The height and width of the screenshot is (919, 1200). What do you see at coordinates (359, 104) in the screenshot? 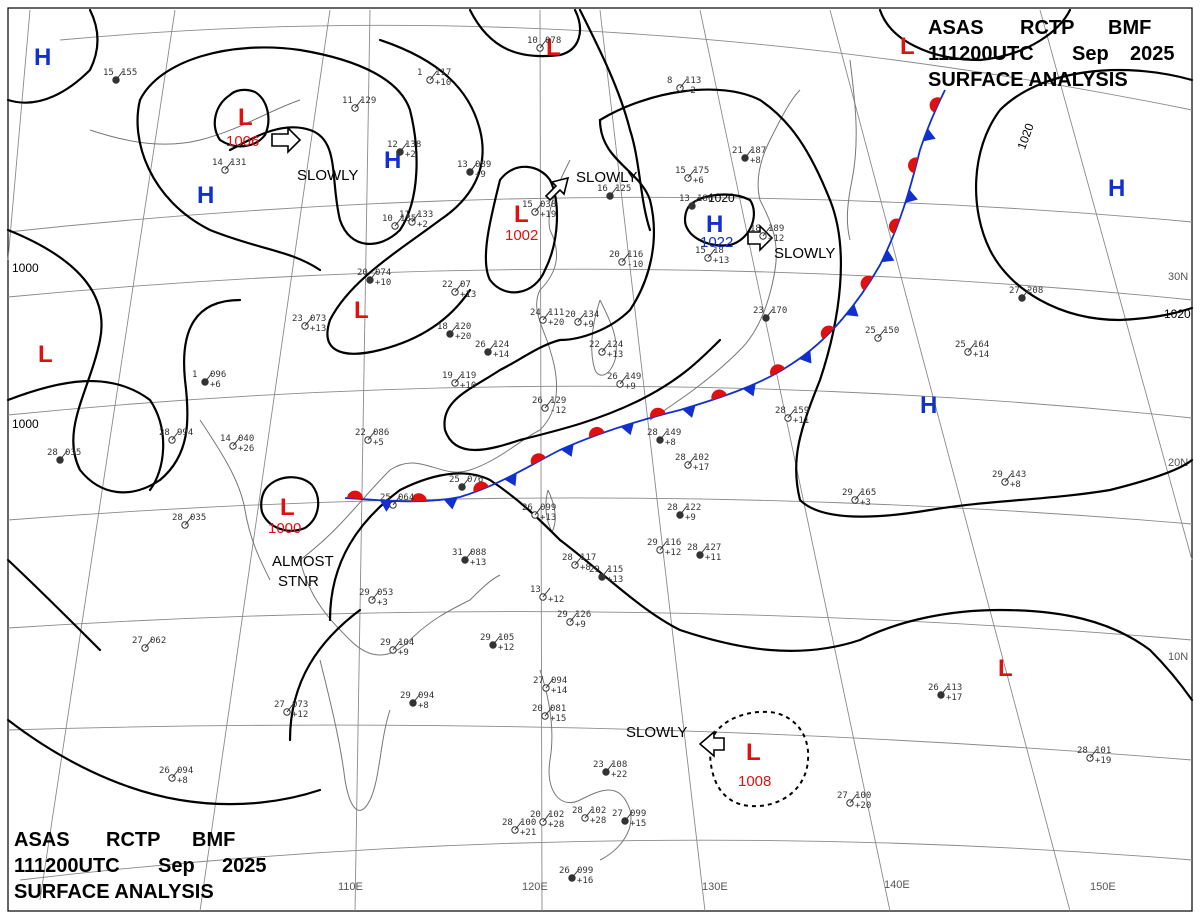
I see `station-plot: 11 129` at bounding box center [359, 104].